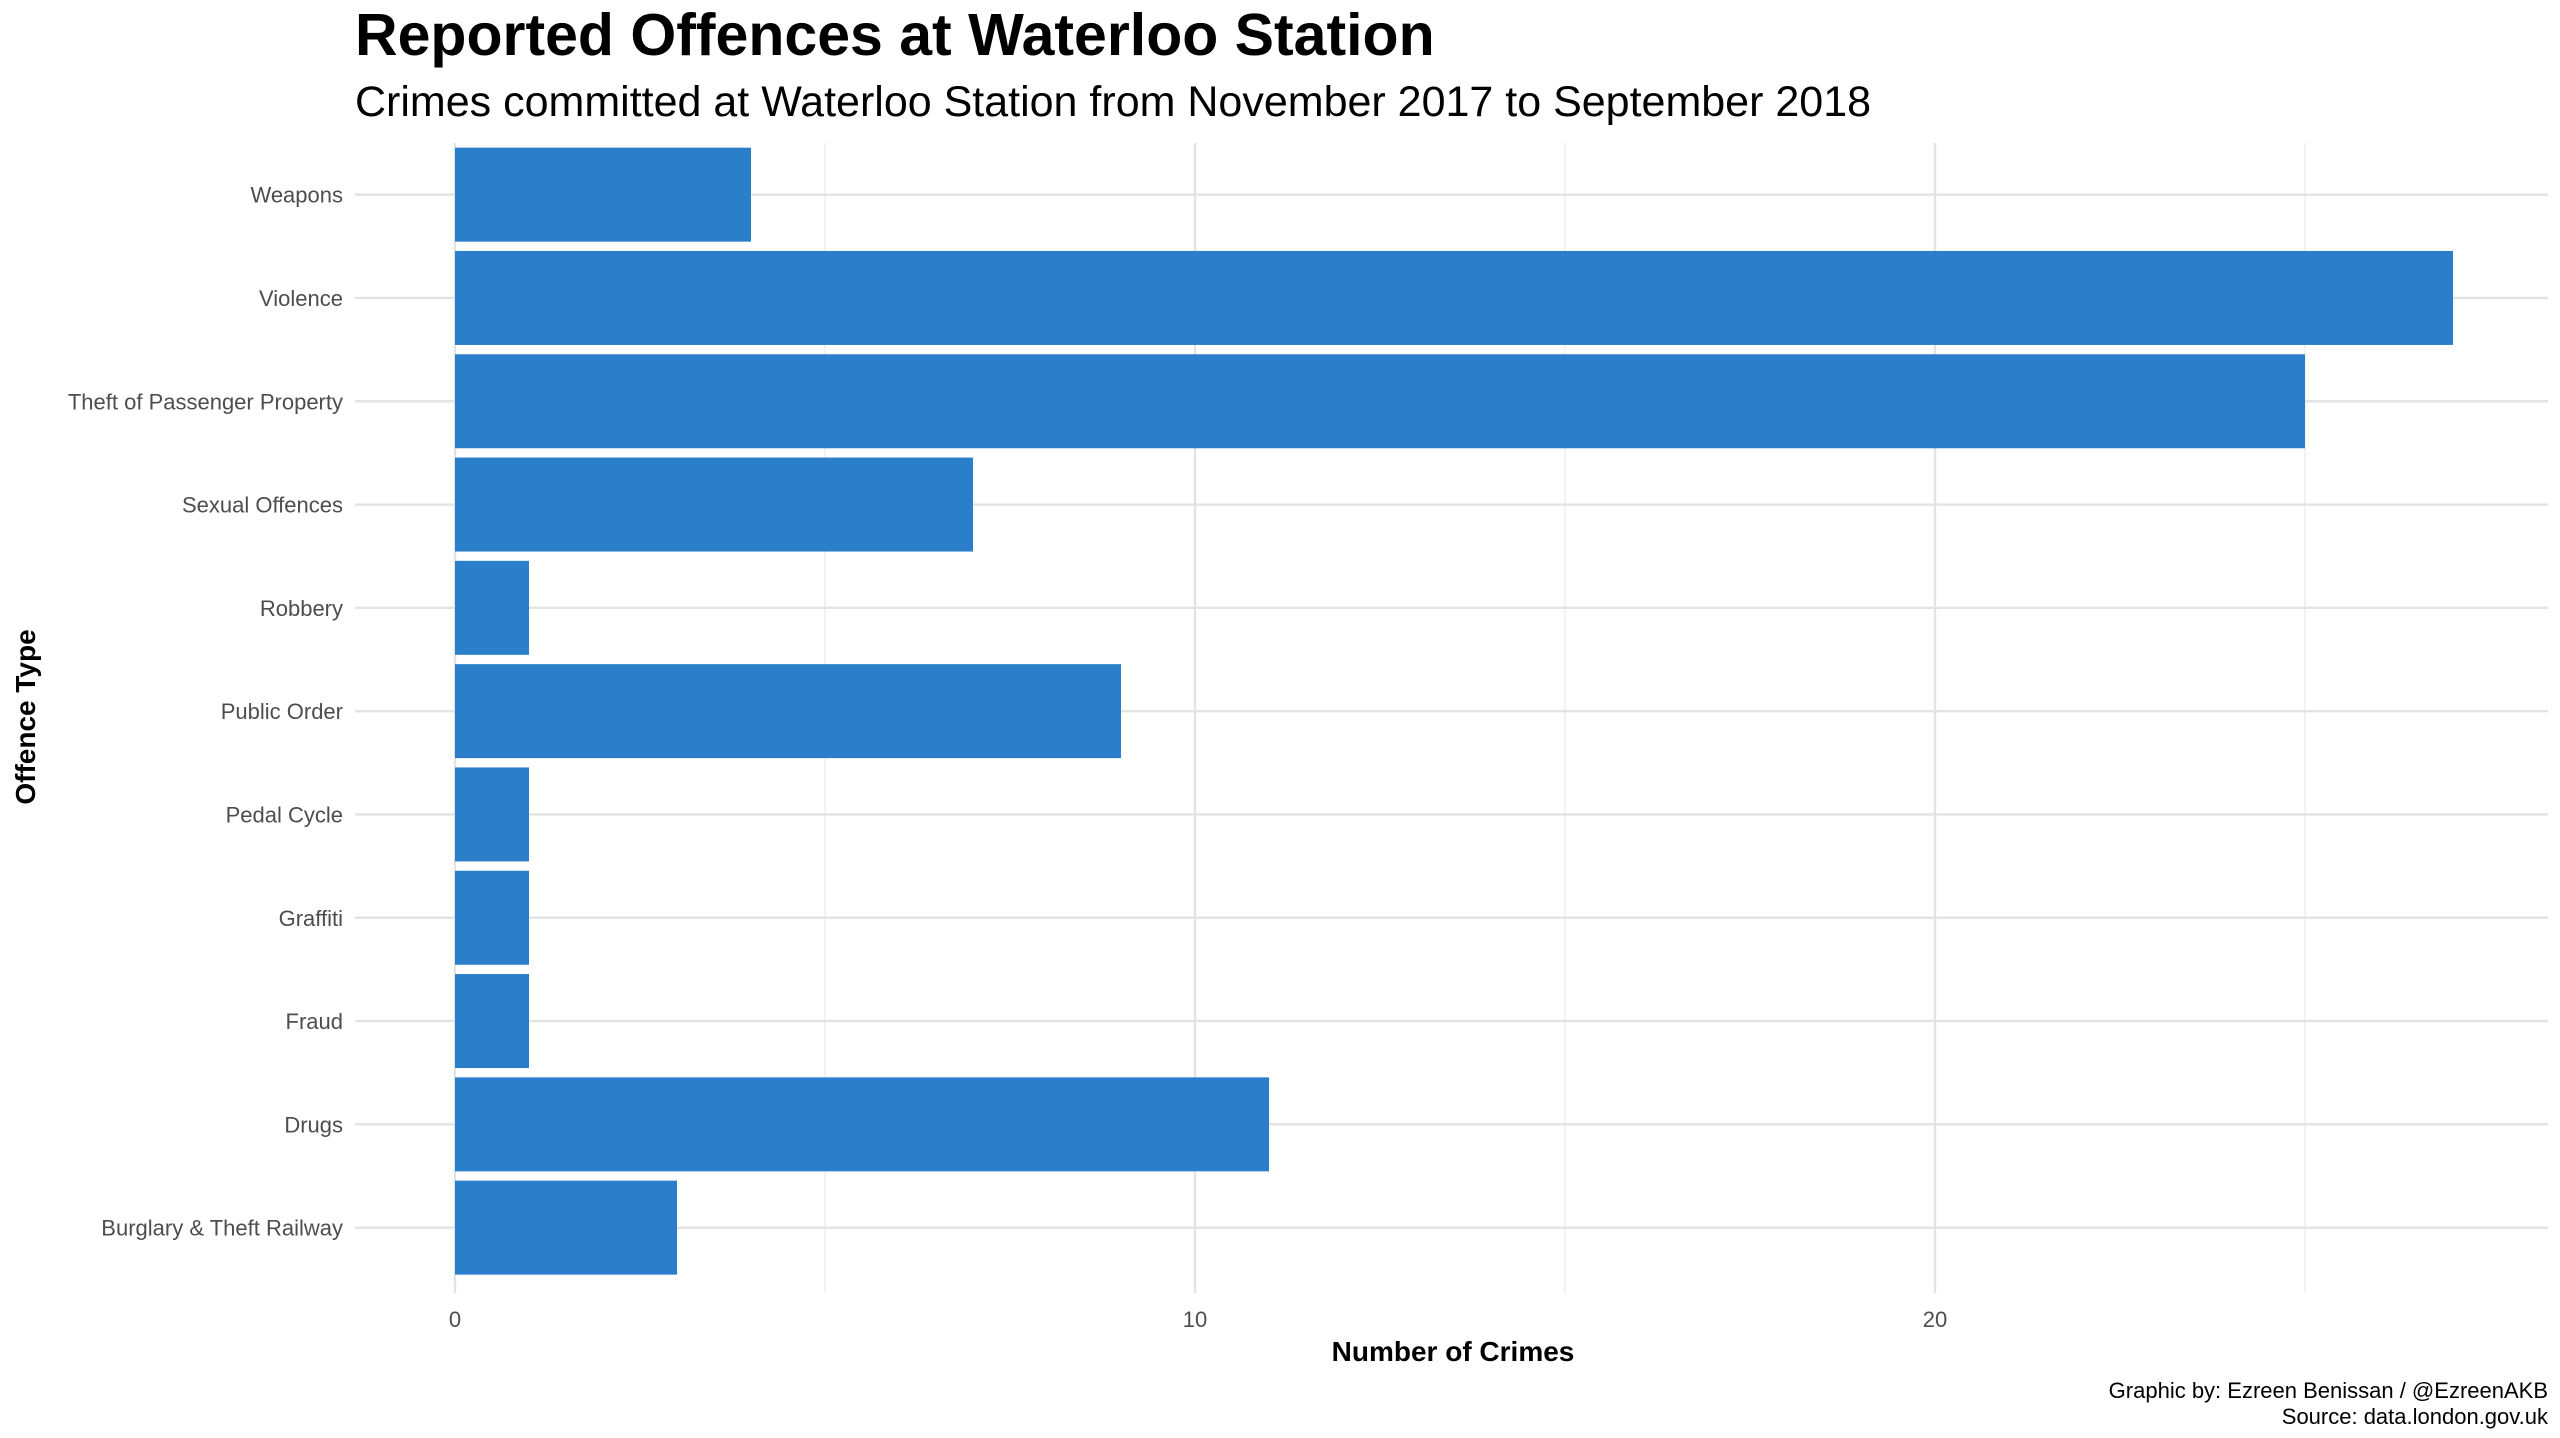  Describe the element at coordinates (1380, 401) in the screenshot. I see `bar-theft-of-passenger-property` at that location.